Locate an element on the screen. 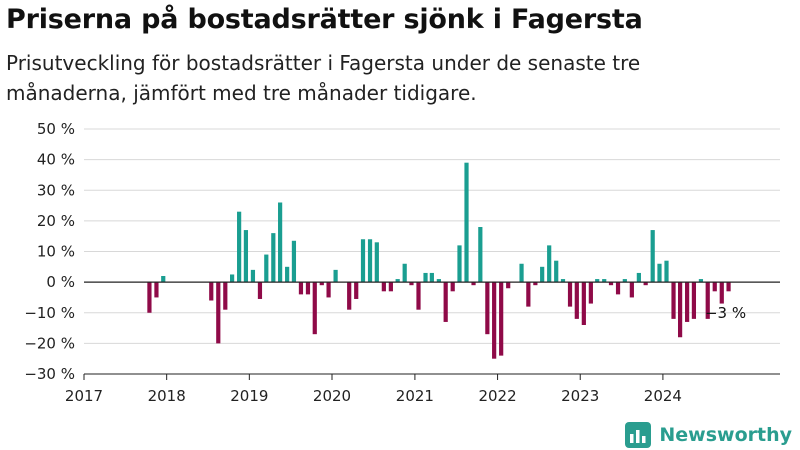 The width and height of the screenshot is (800, 450). y-tick-label: 50 % is located at coordinates (56, 129).